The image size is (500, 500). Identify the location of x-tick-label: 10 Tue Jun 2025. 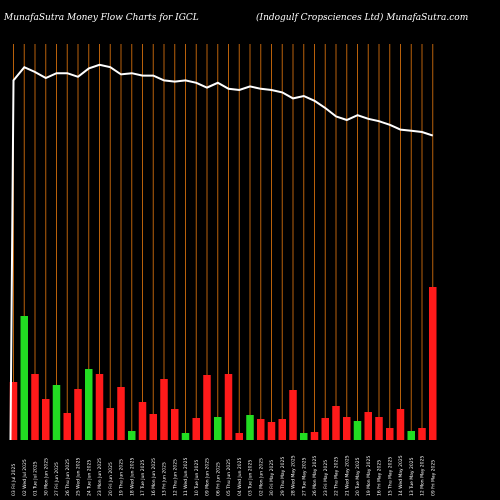
(197, 478).